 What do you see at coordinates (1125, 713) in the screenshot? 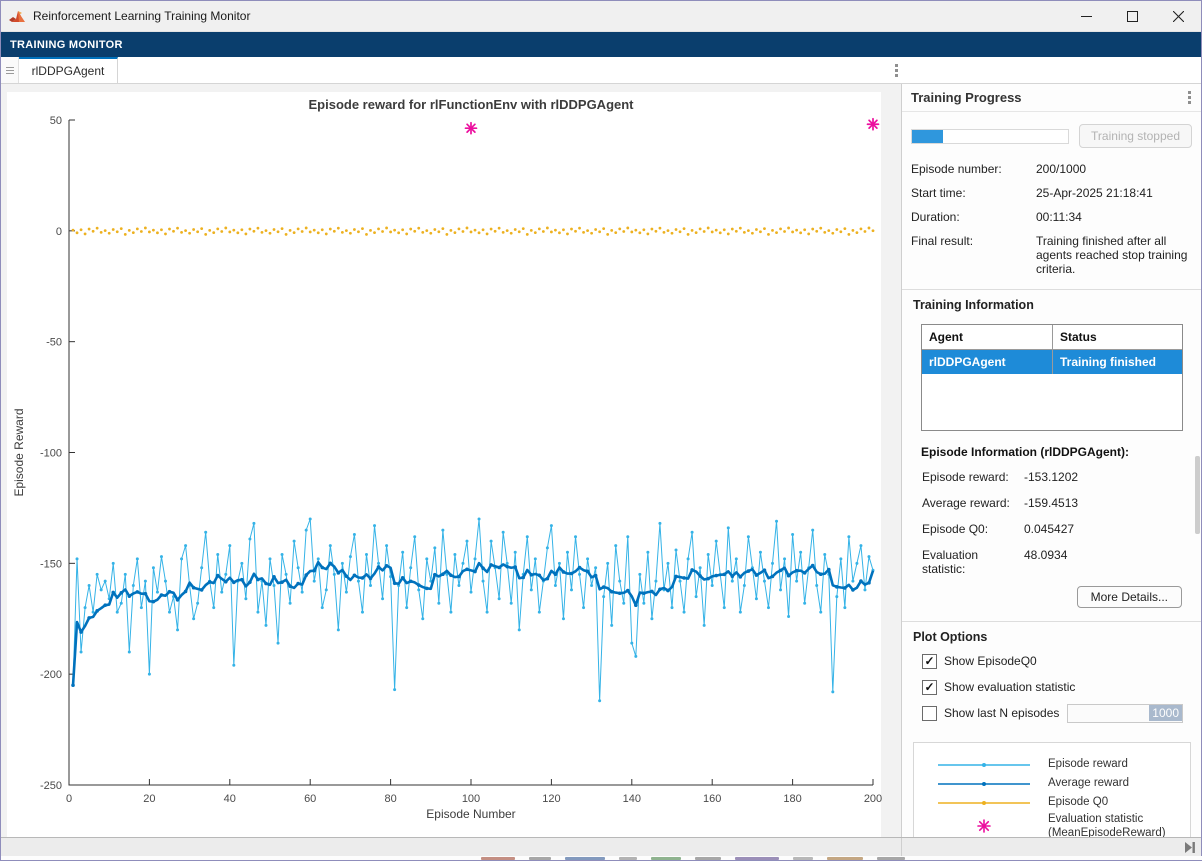
I see `last-n-episodes-input: 1000` at bounding box center [1125, 713].